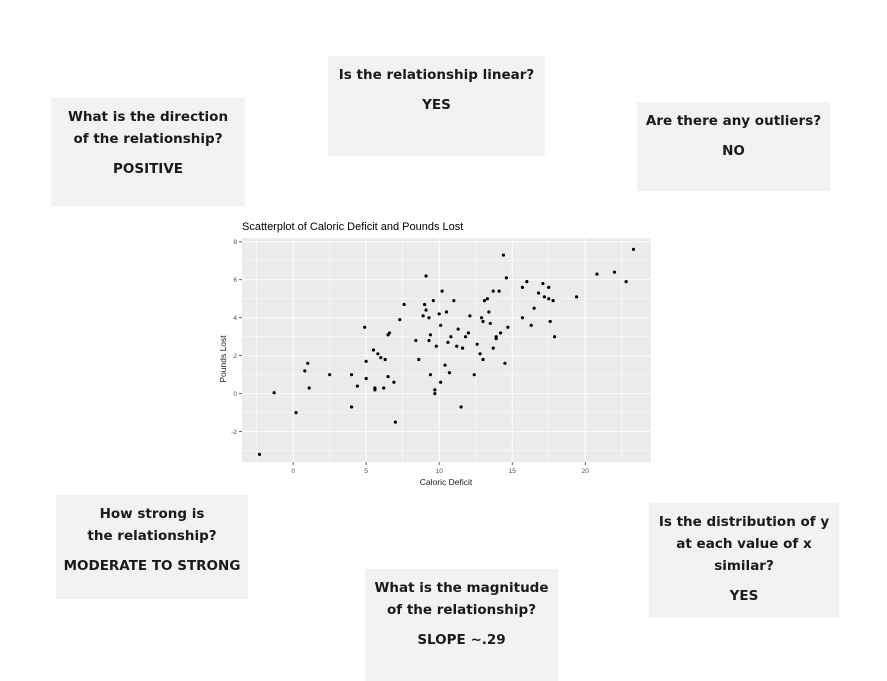  I want to click on y-axis-label: Pounds Lost, so click(223, 359).